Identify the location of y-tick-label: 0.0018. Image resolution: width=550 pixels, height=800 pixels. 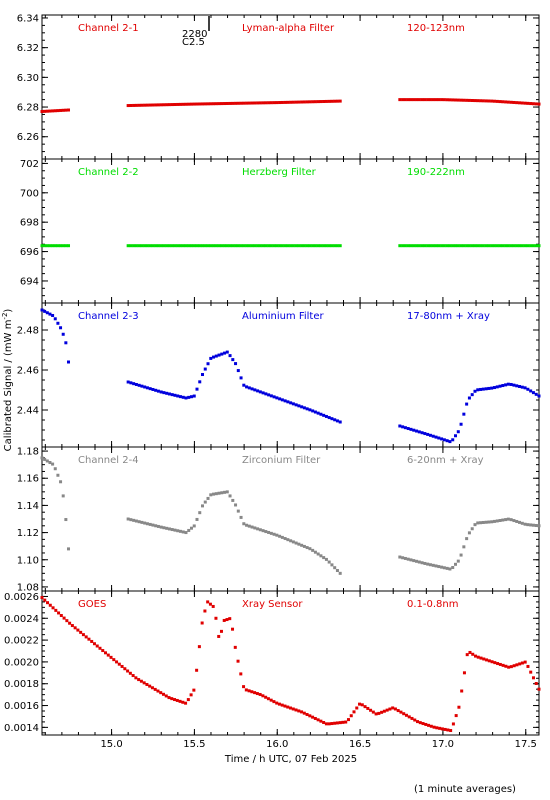
(21, 684).